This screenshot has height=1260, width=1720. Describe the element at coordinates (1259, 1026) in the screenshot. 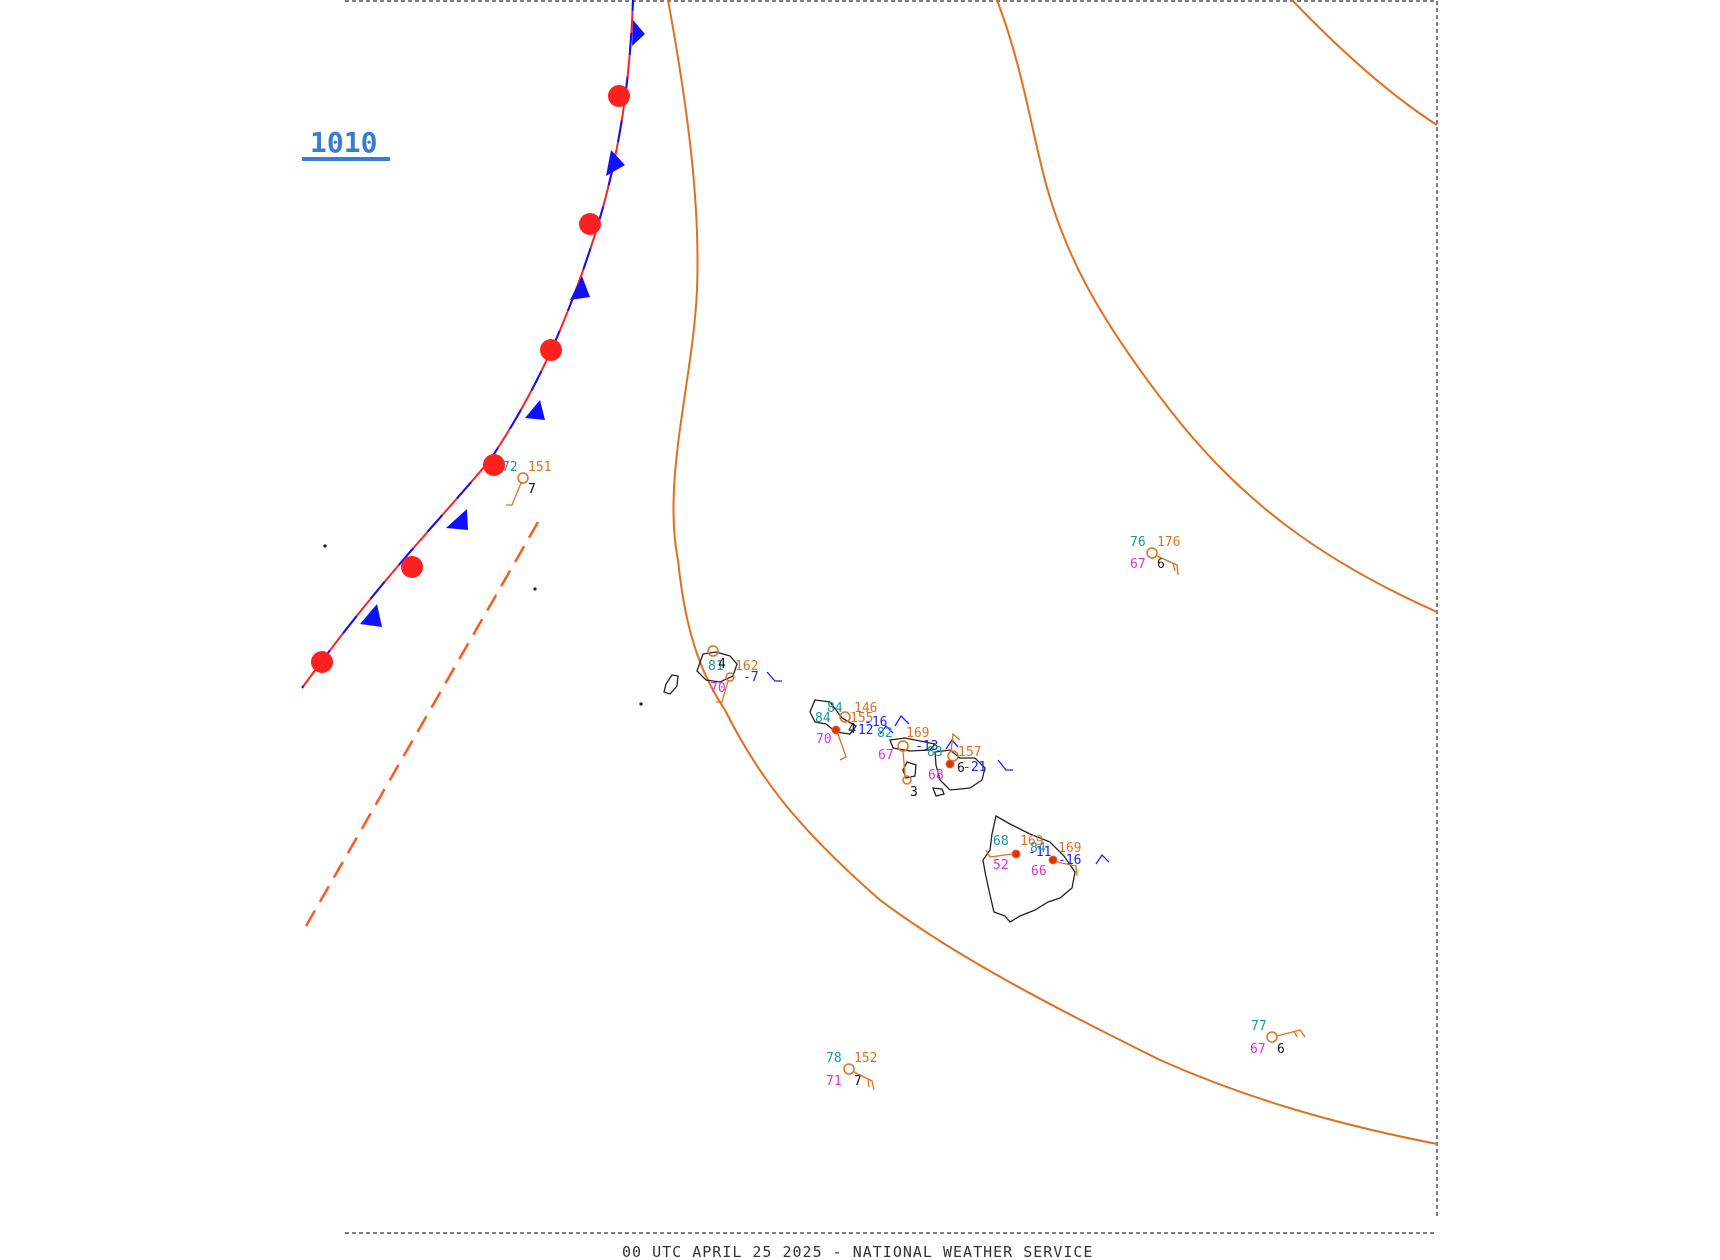

I see `station-temperature: 77` at that location.